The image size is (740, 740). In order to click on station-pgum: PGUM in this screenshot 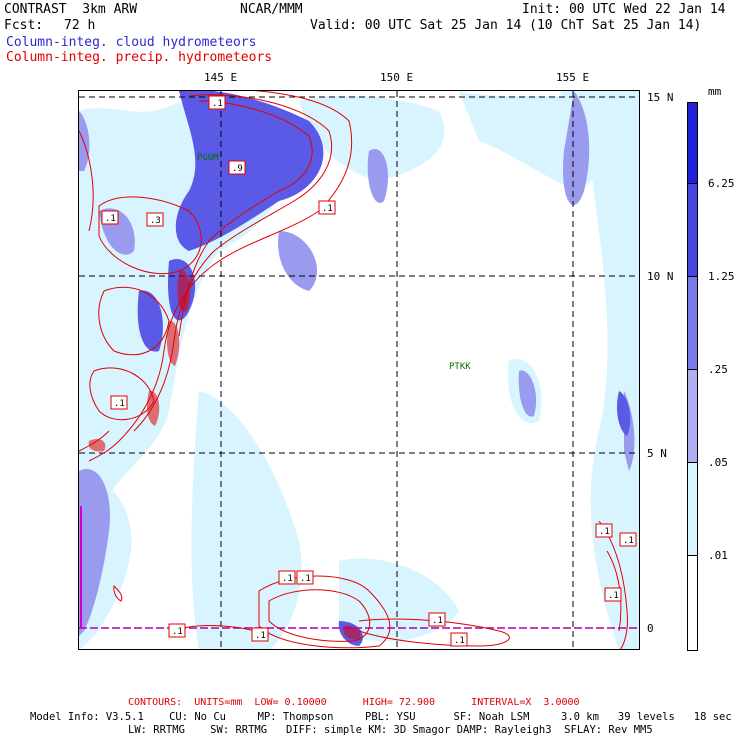, I will do `click(208, 158)`.